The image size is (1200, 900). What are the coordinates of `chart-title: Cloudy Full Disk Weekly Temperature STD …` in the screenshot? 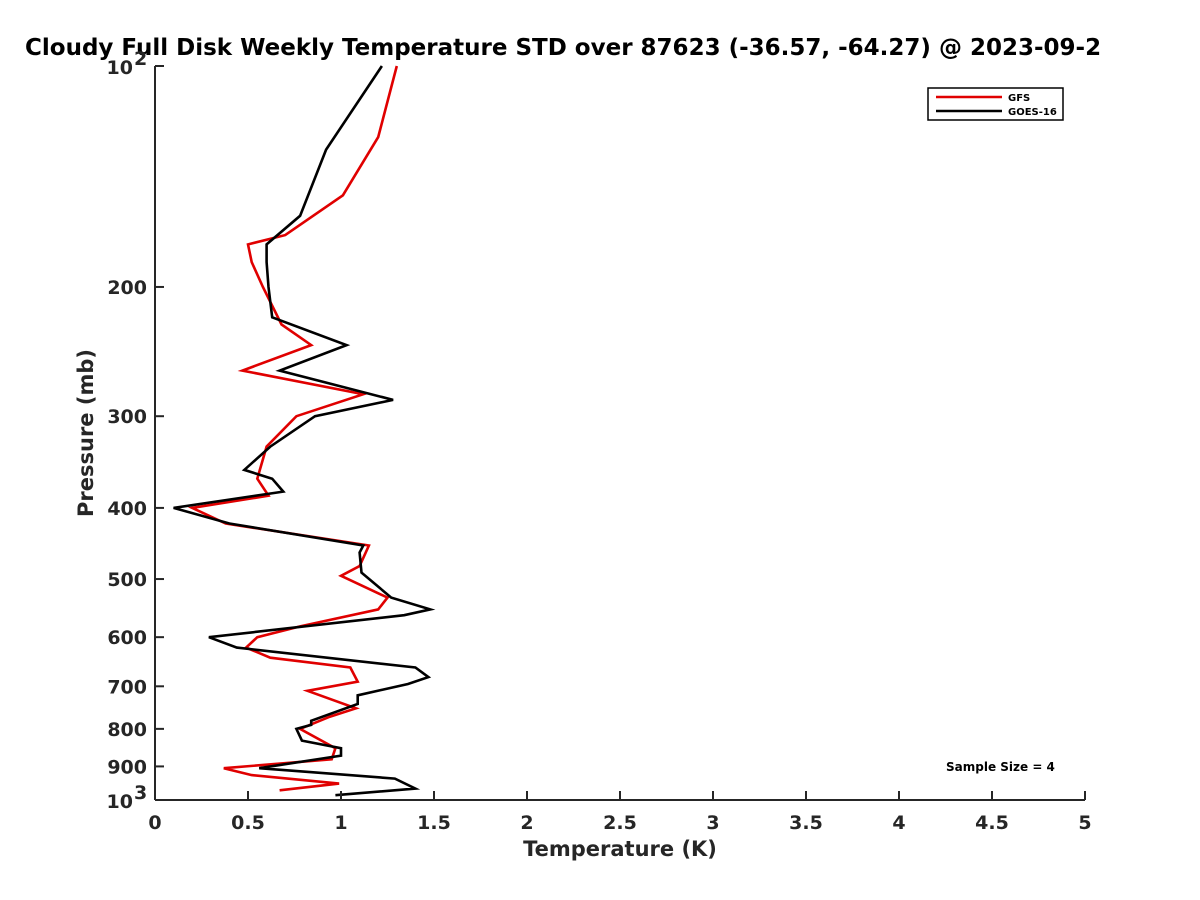 It's located at (563, 48).